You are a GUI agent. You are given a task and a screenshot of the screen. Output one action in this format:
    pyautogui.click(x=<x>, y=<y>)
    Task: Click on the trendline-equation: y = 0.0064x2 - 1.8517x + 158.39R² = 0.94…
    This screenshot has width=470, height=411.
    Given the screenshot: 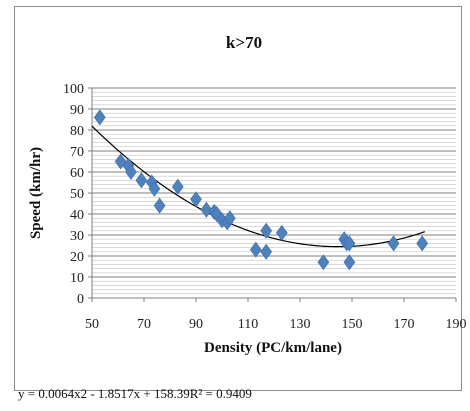 What is the action you would take?
    pyautogui.click(x=135, y=393)
    